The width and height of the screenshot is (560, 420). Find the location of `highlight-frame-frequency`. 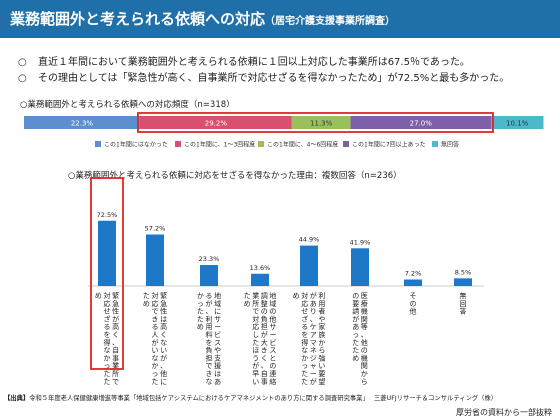

highlight-frame-frequency is located at coordinates (315, 122).